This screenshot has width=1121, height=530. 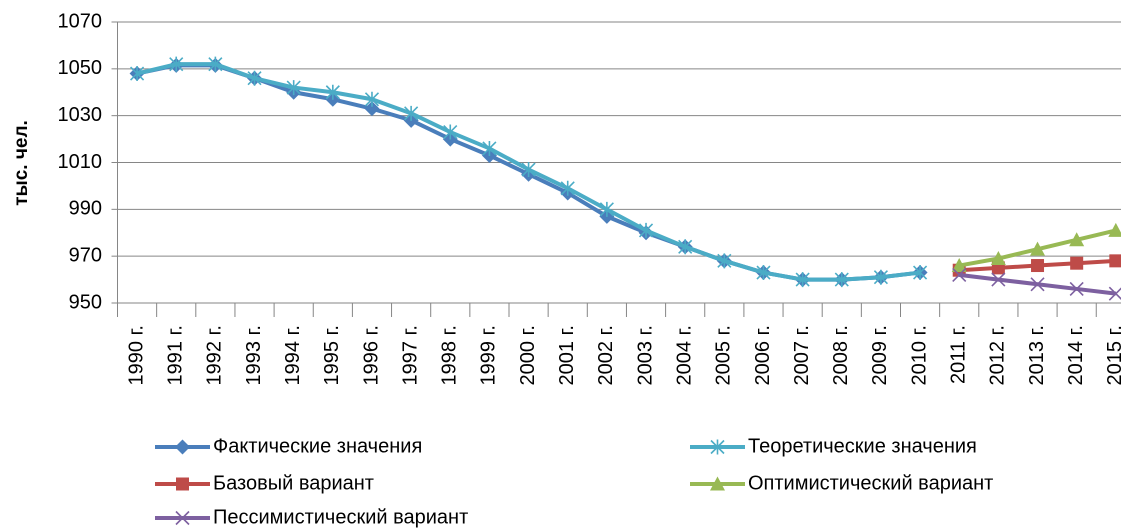 What do you see at coordinates (724, 355) in the screenshot?
I see `x-tick-label: 2005 г.` at bounding box center [724, 355].